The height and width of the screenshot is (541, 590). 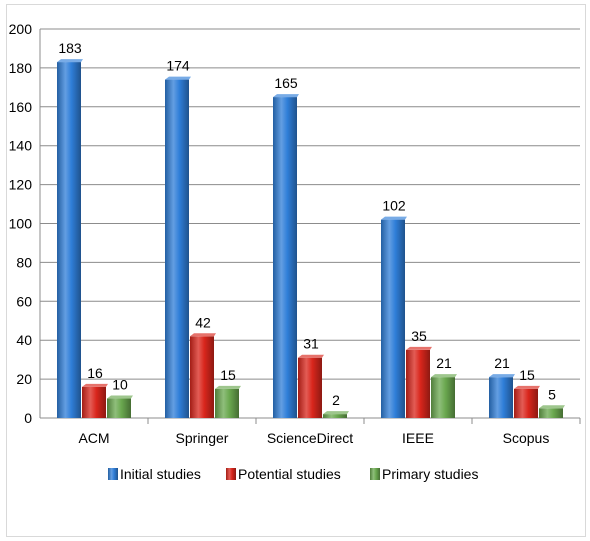 I want to click on legend-swatch-initial-studies, so click(x=113, y=474).